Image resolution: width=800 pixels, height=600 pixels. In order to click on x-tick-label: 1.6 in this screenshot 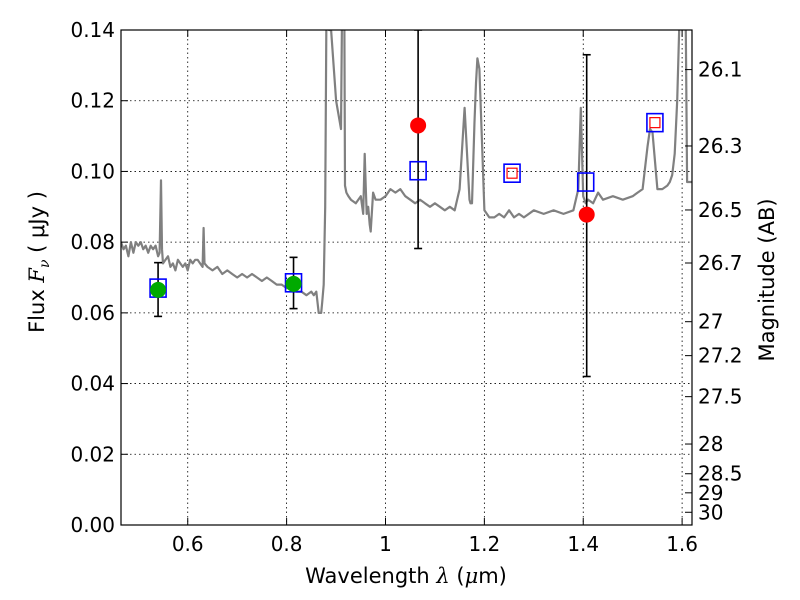, I will do `click(682, 544)`.